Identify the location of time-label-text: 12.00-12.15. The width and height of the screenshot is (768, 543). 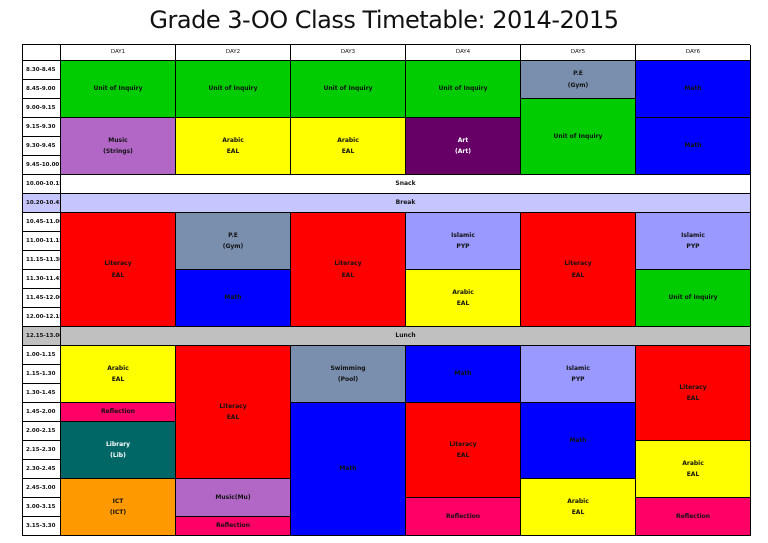
(43, 316).